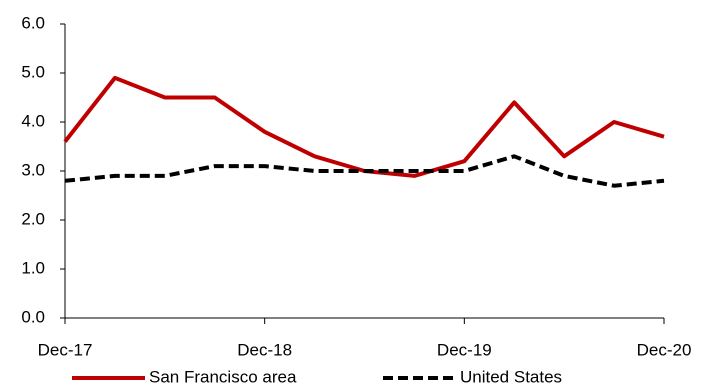 The width and height of the screenshot is (710, 389). What do you see at coordinates (33, 120) in the screenshot?
I see `y-tick-label: 4.0` at bounding box center [33, 120].